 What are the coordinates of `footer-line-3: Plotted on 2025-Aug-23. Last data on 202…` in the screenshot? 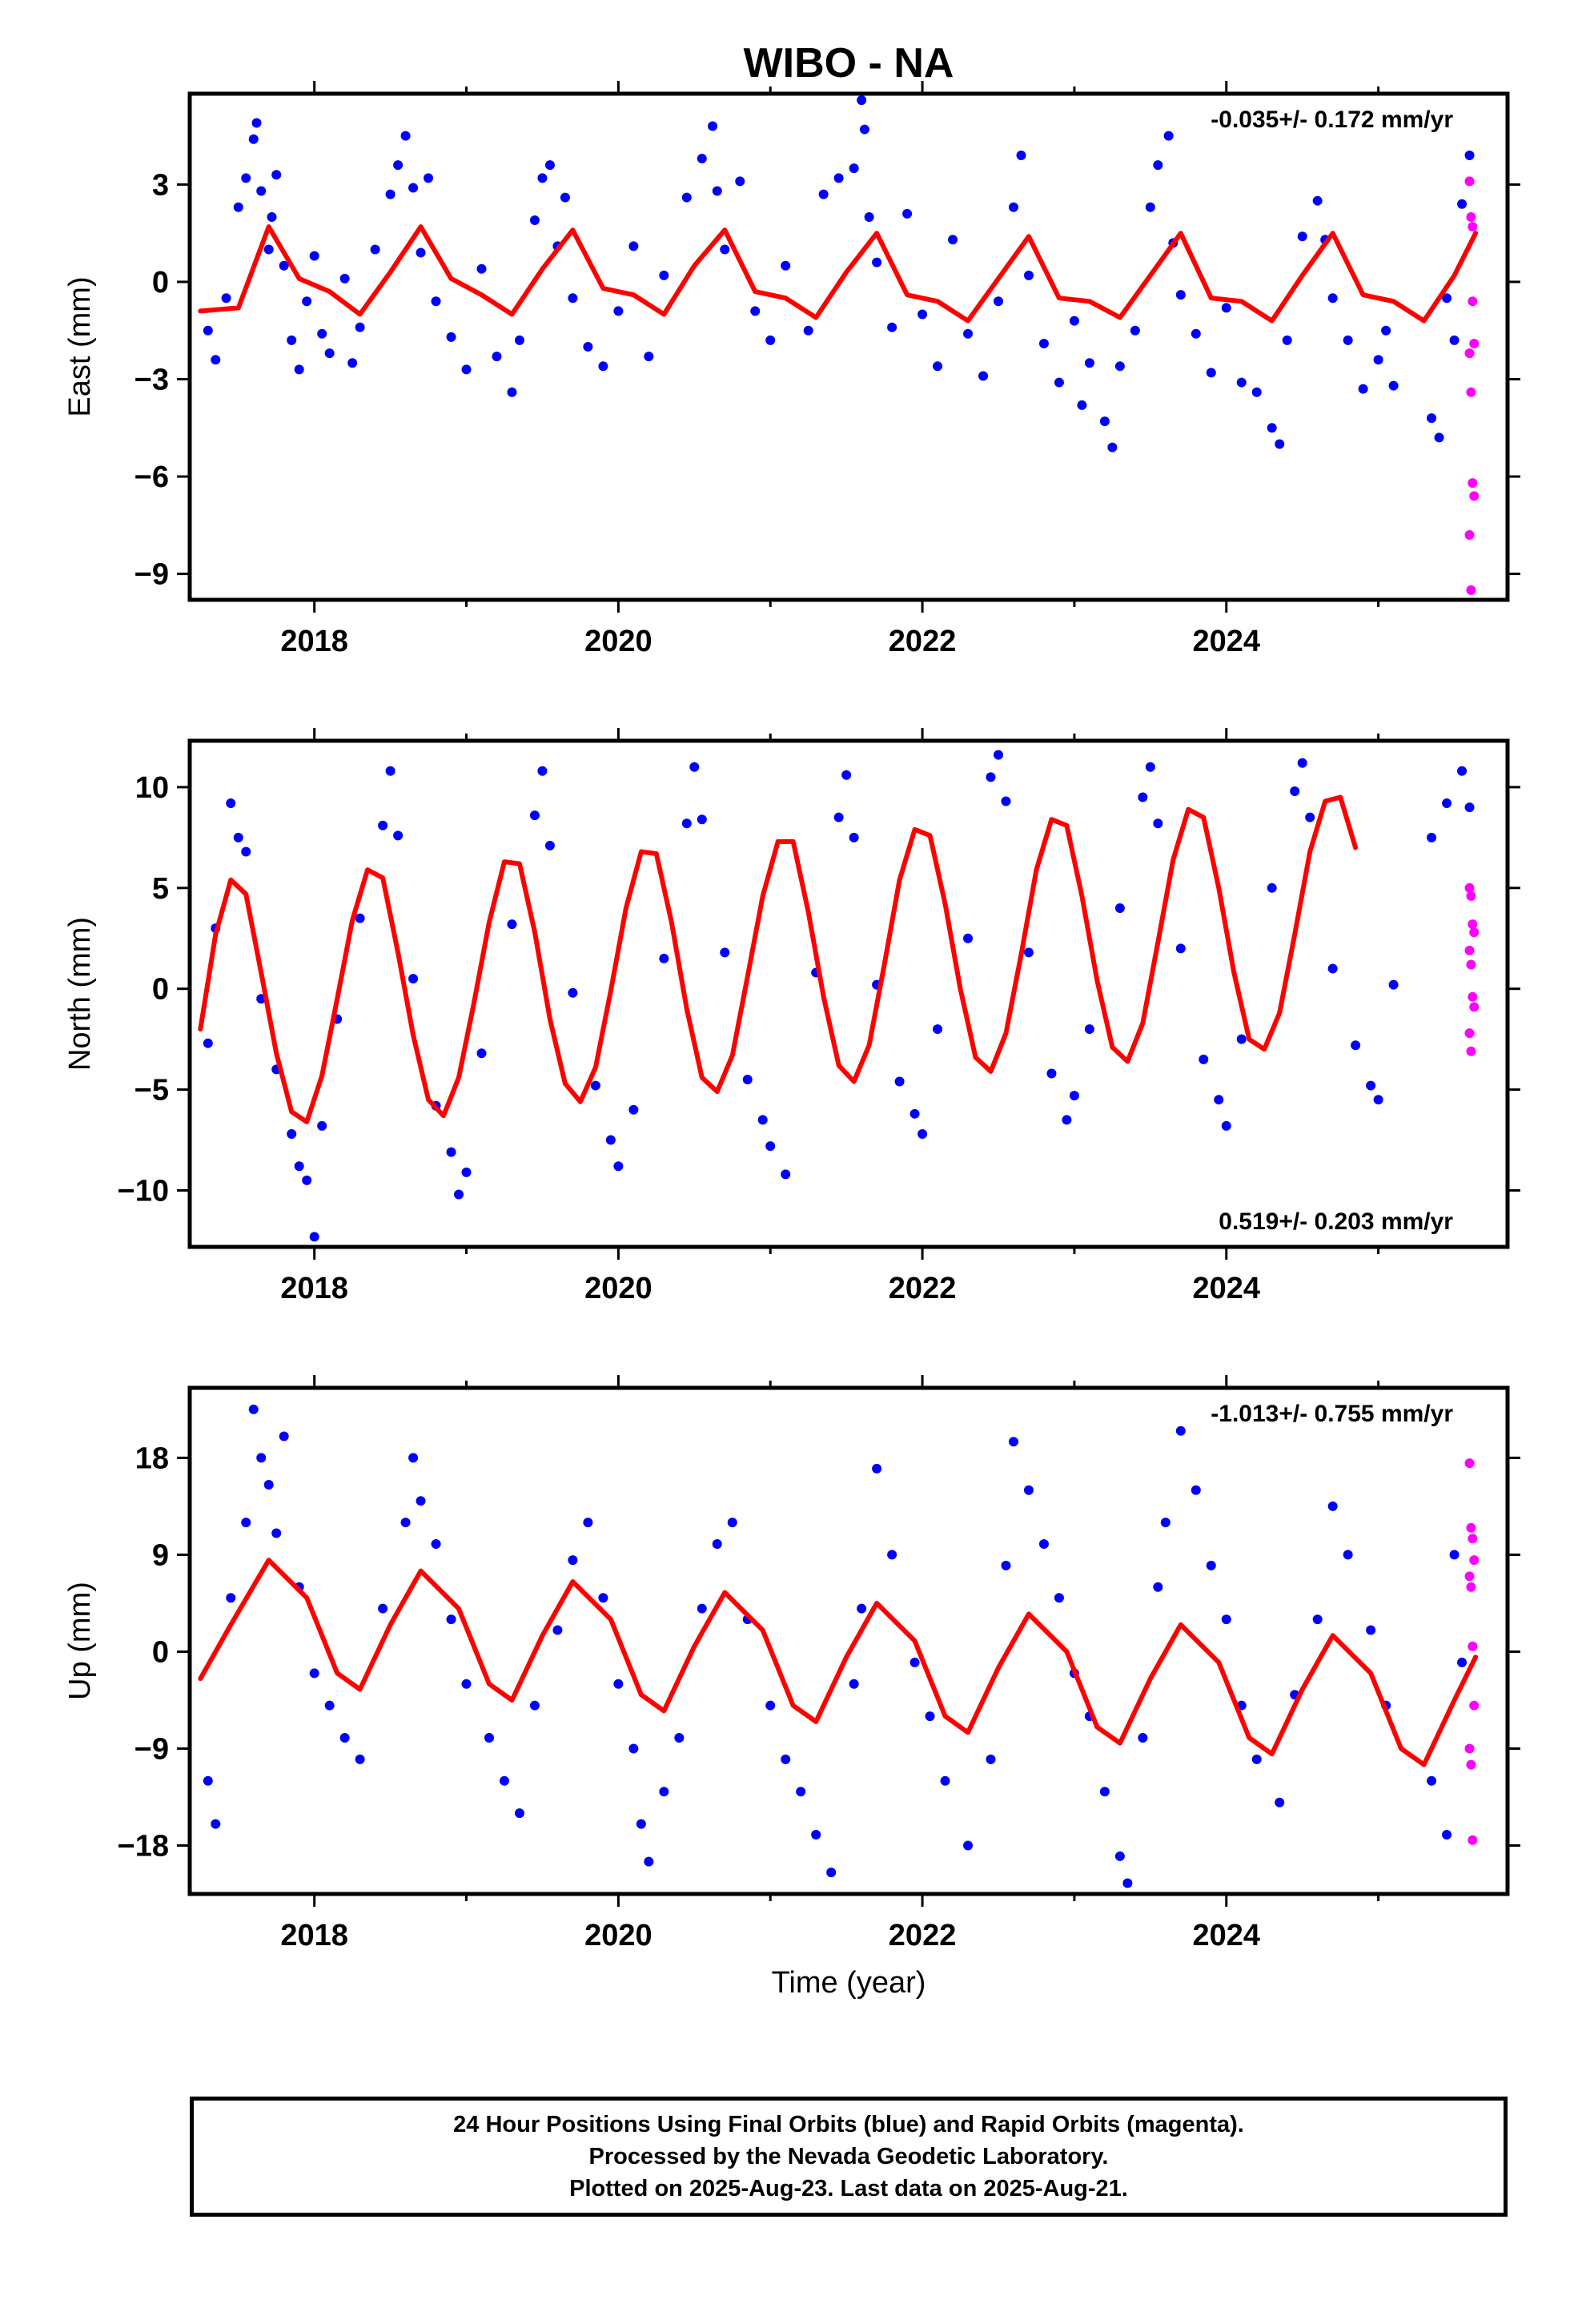 It's located at (848, 2188).